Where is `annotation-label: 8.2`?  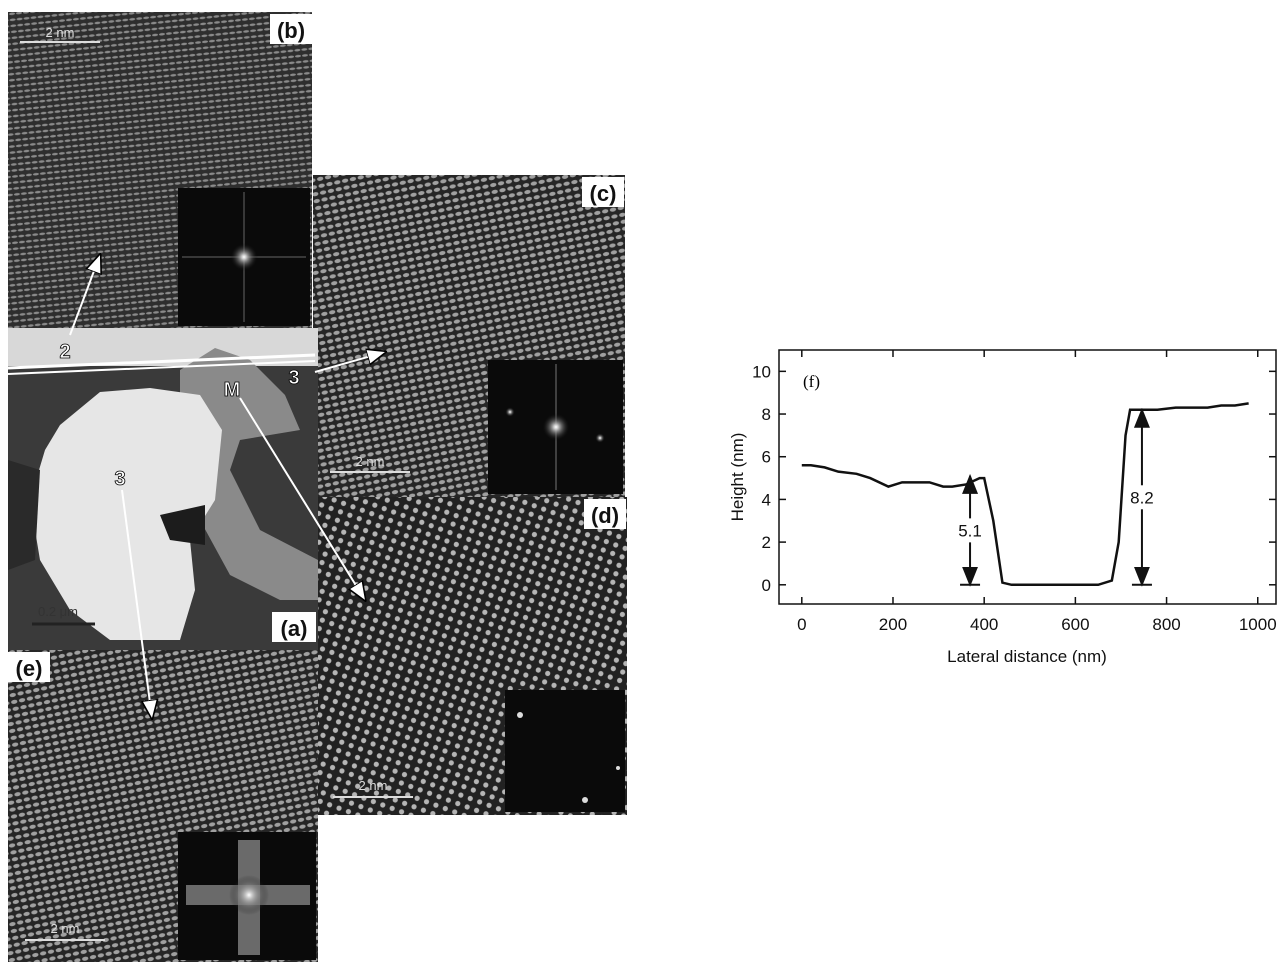
annotation-label: 8.2 is located at coordinates (1142, 497).